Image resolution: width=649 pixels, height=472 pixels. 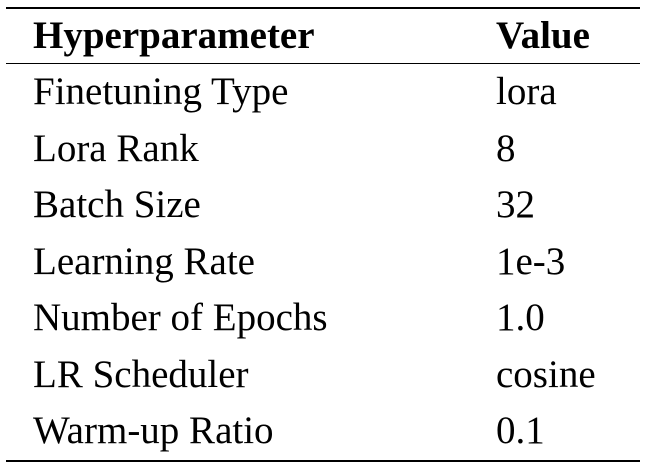 I want to click on header-hyperparameter: Hyperparameter, so click(x=174, y=35).